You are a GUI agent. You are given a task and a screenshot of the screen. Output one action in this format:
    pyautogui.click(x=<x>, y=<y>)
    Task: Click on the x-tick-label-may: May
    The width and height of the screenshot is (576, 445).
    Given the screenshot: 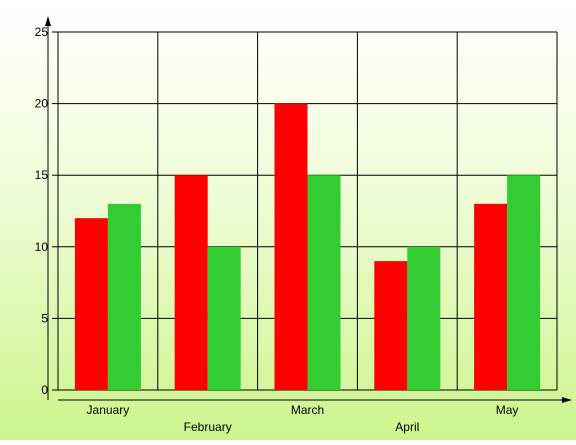 What is the action you would take?
    pyautogui.click(x=507, y=410)
    